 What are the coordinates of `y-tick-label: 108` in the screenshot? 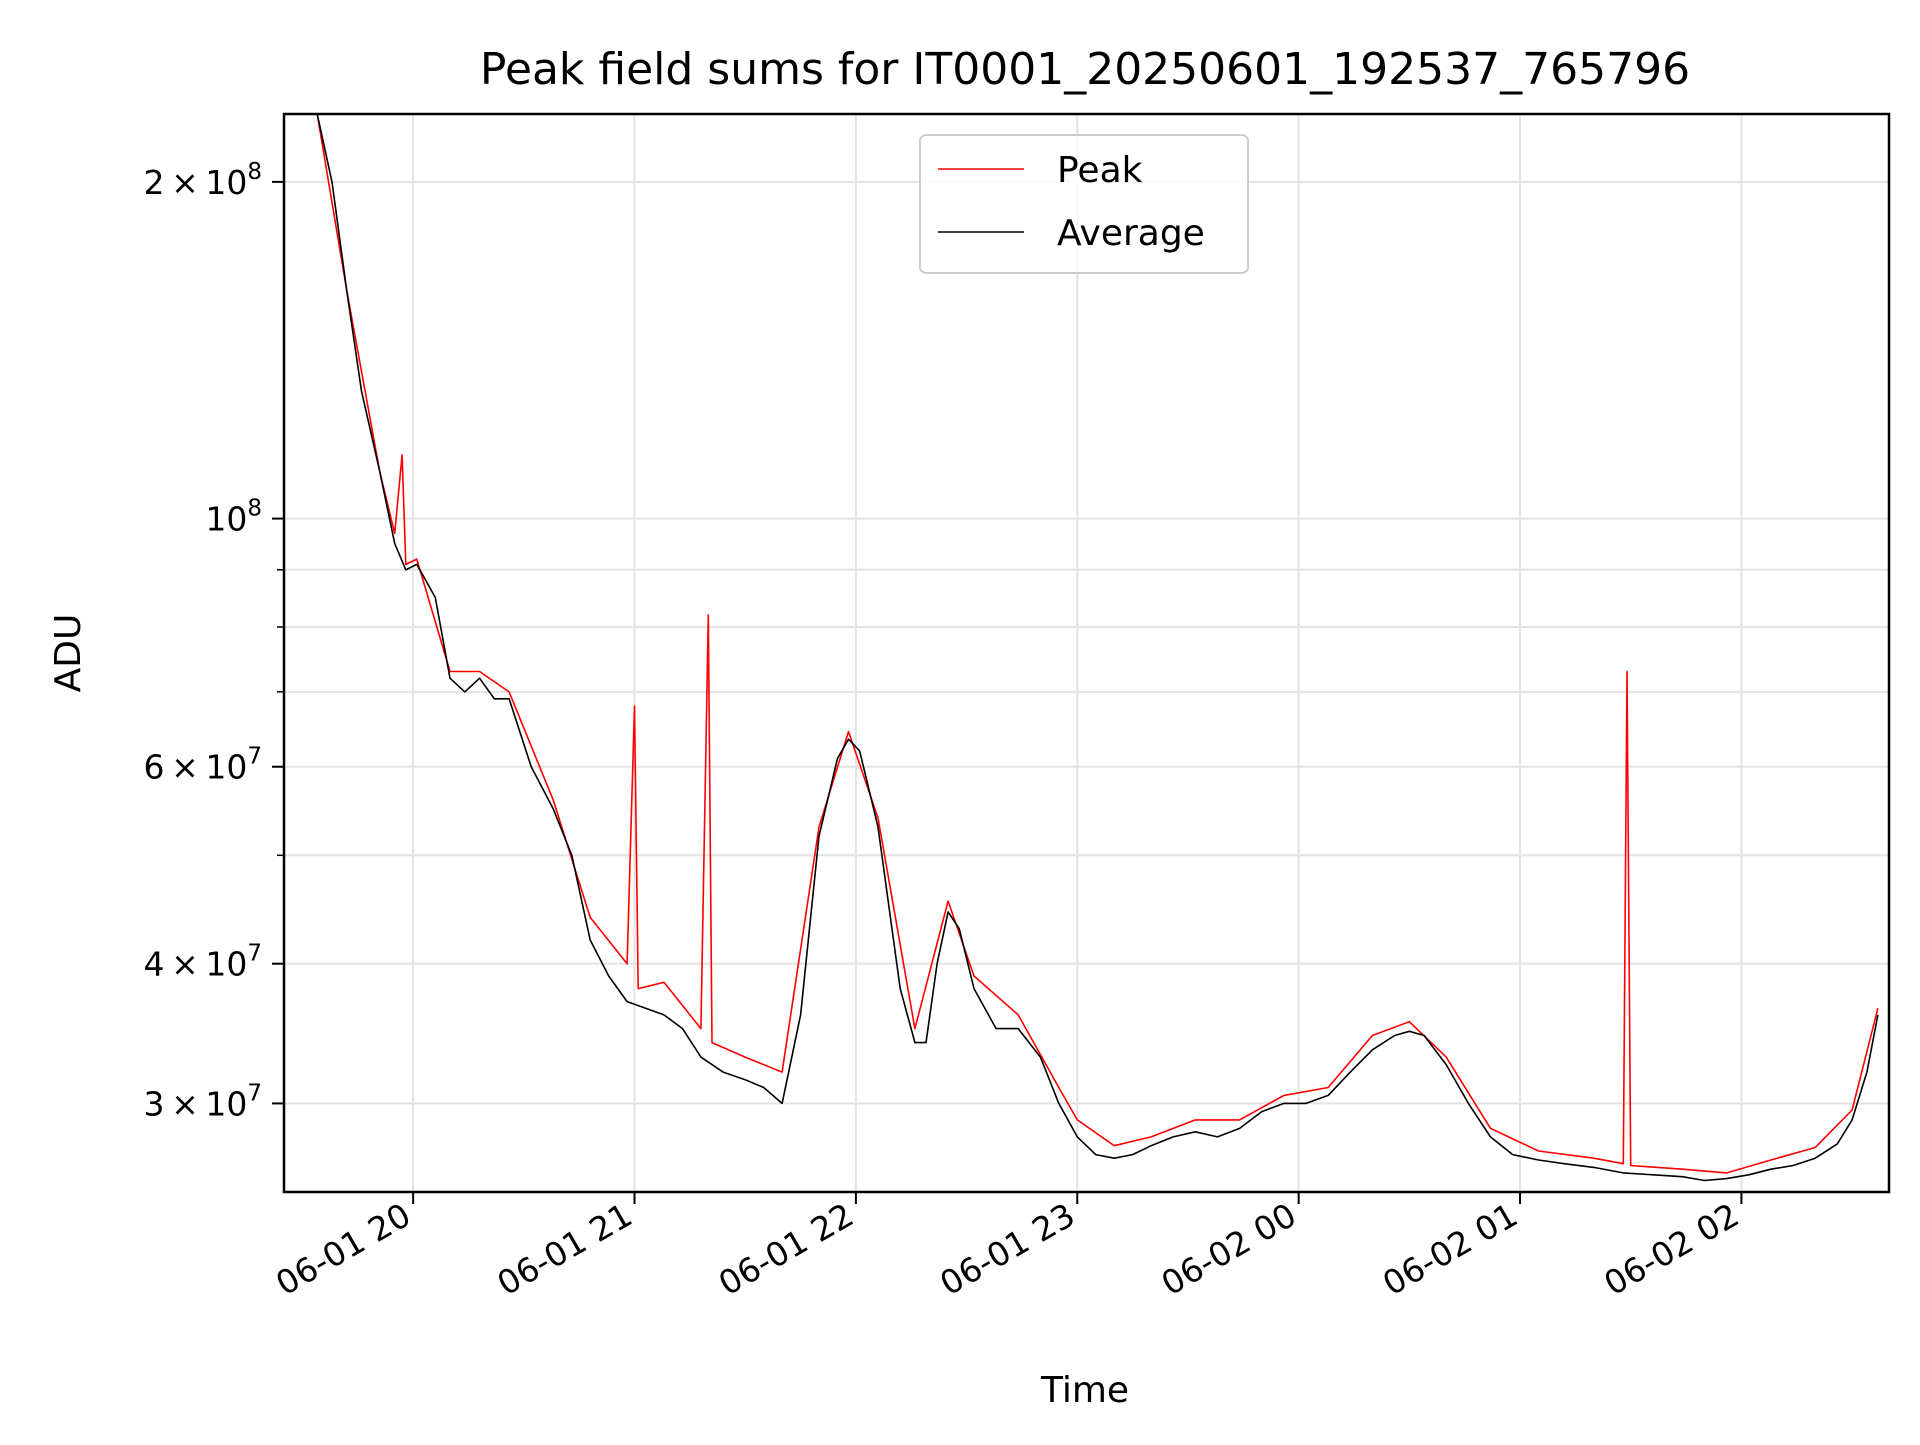 It's located at (233, 517).